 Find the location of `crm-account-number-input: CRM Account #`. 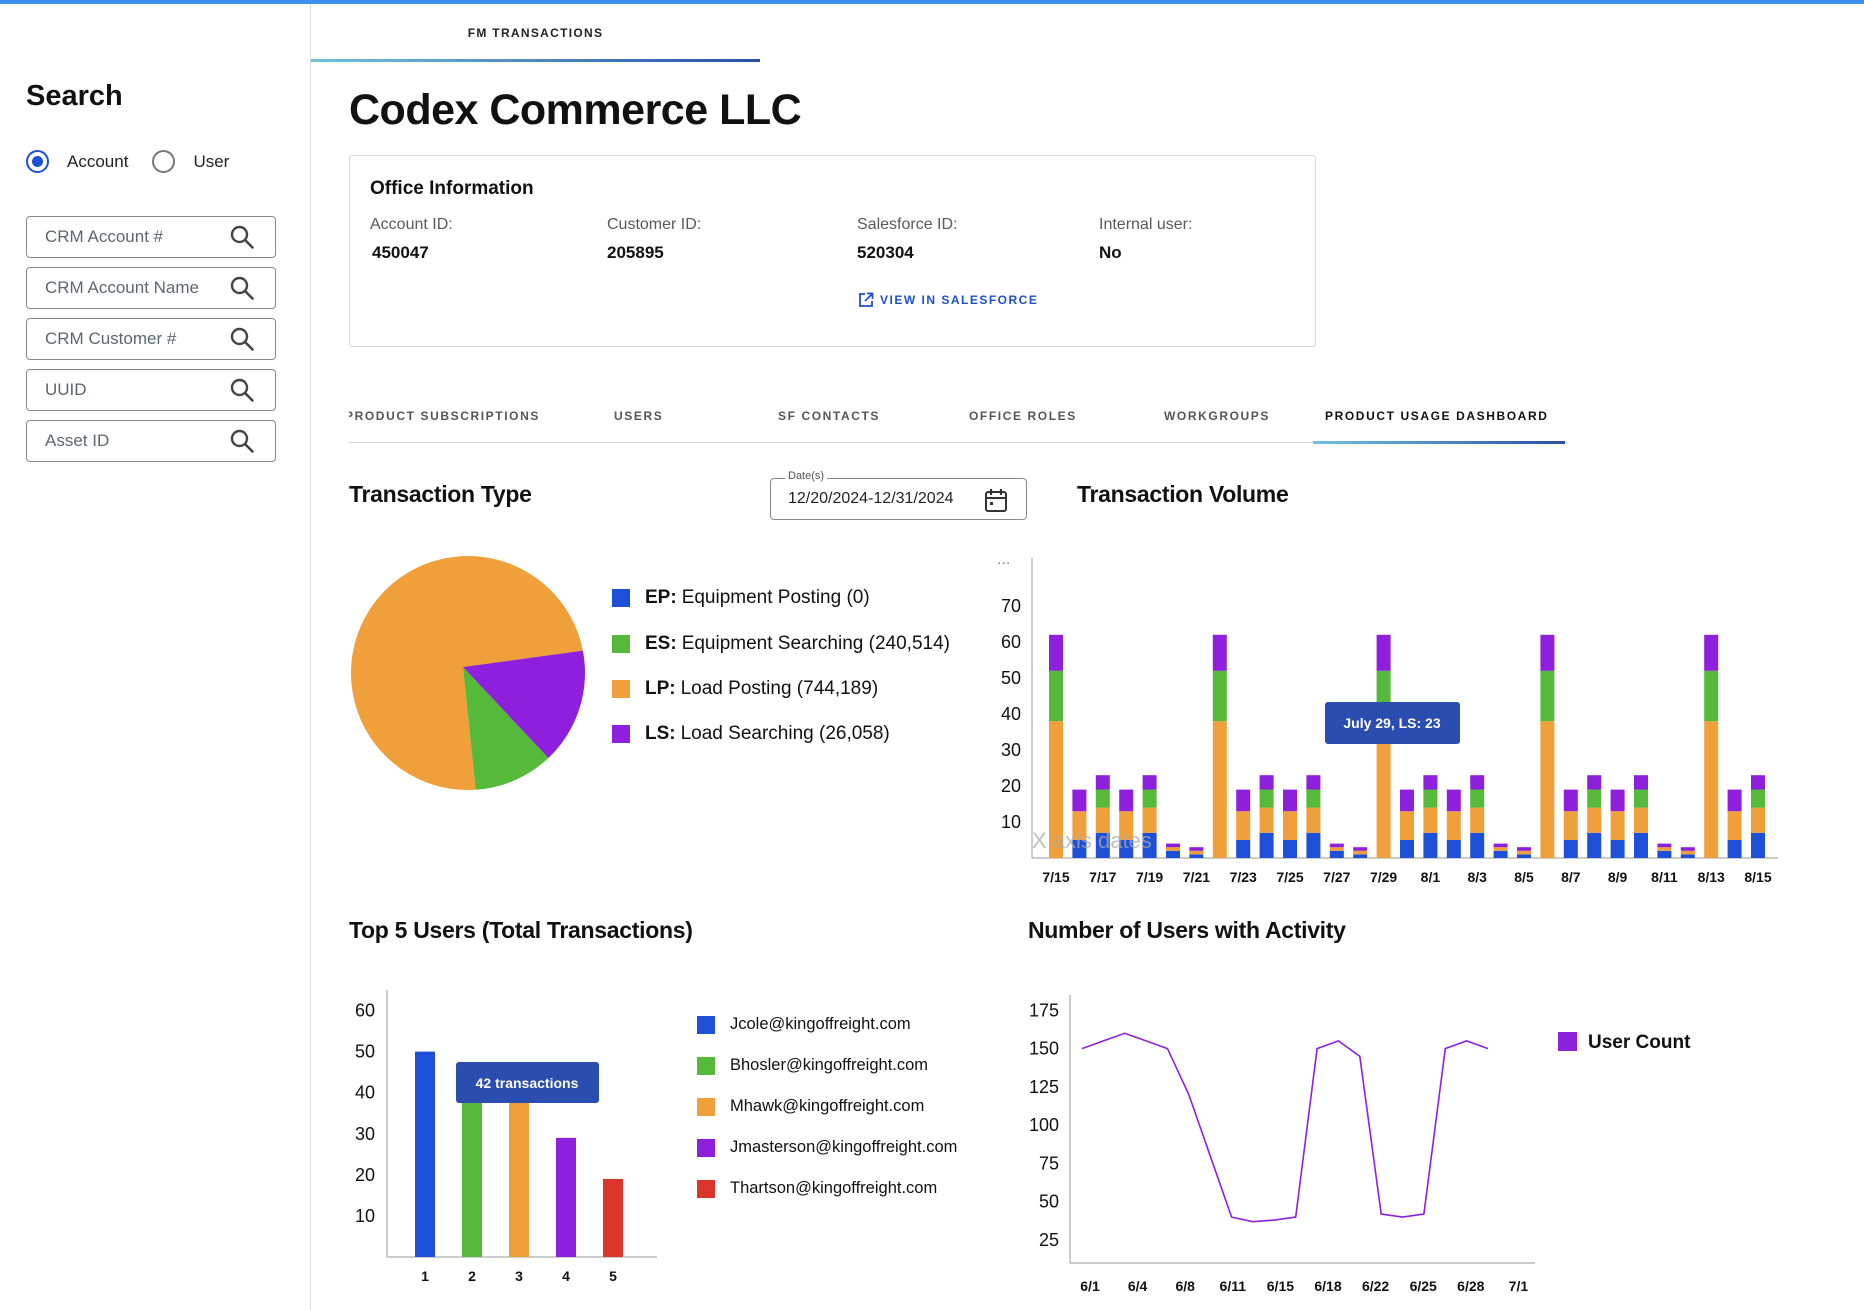

crm-account-number-input: CRM Account # is located at coordinates (151, 237).